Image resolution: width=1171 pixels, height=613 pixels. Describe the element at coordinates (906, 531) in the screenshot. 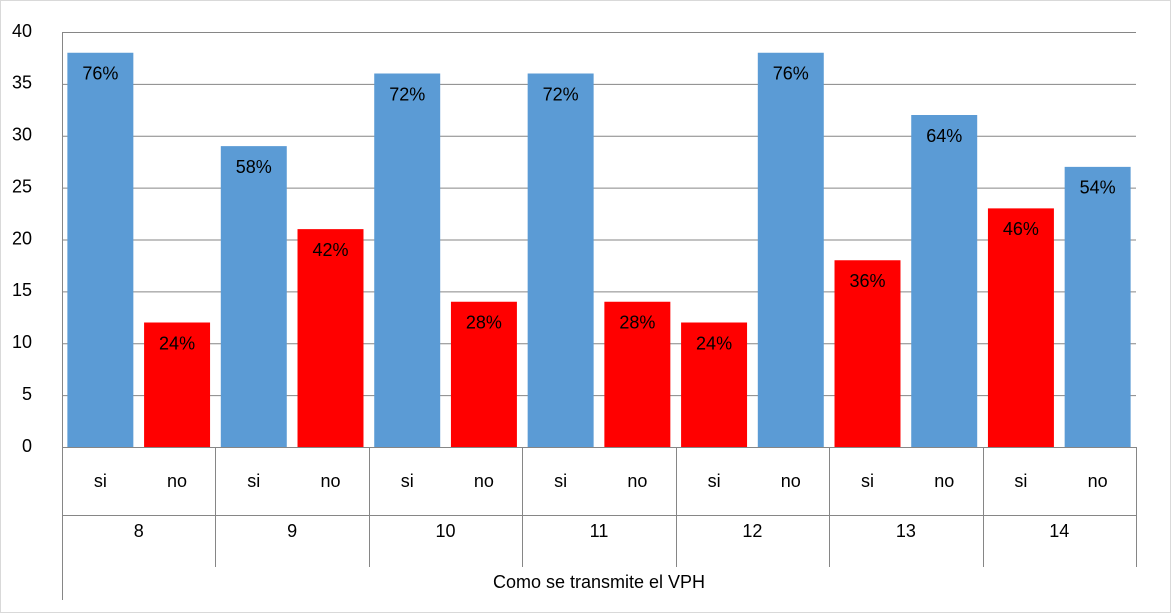

I see `group-label: 13` at that location.